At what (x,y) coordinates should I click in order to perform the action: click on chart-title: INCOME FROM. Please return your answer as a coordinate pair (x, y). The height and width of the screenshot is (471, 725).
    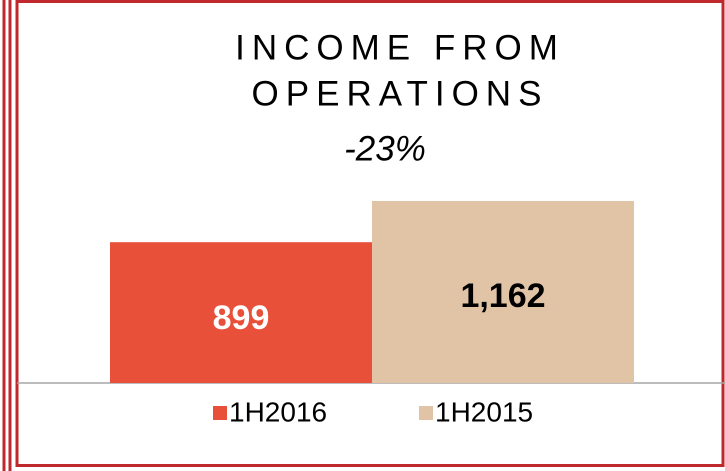
    Looking at the image, I should click on (400, 47).